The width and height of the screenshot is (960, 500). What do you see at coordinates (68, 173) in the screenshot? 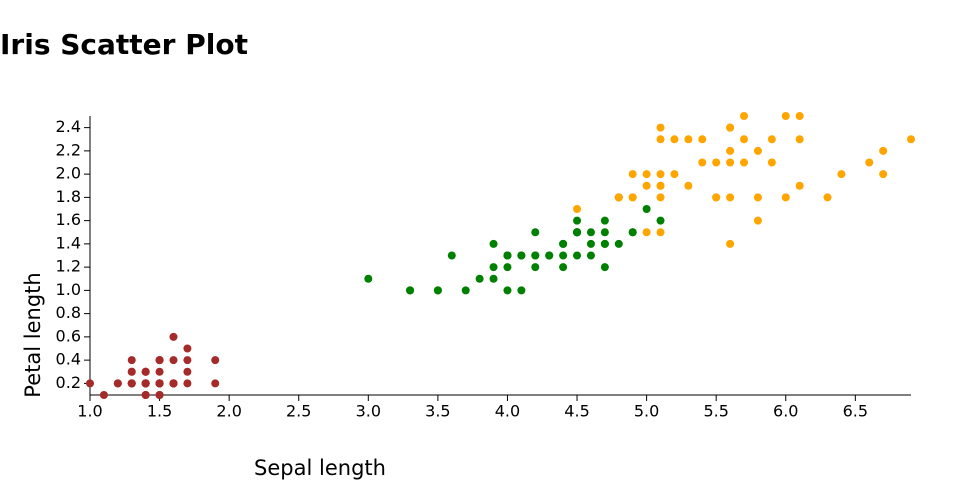
I see `y-tick-label: 2.0` at bounding box center [68, 173].